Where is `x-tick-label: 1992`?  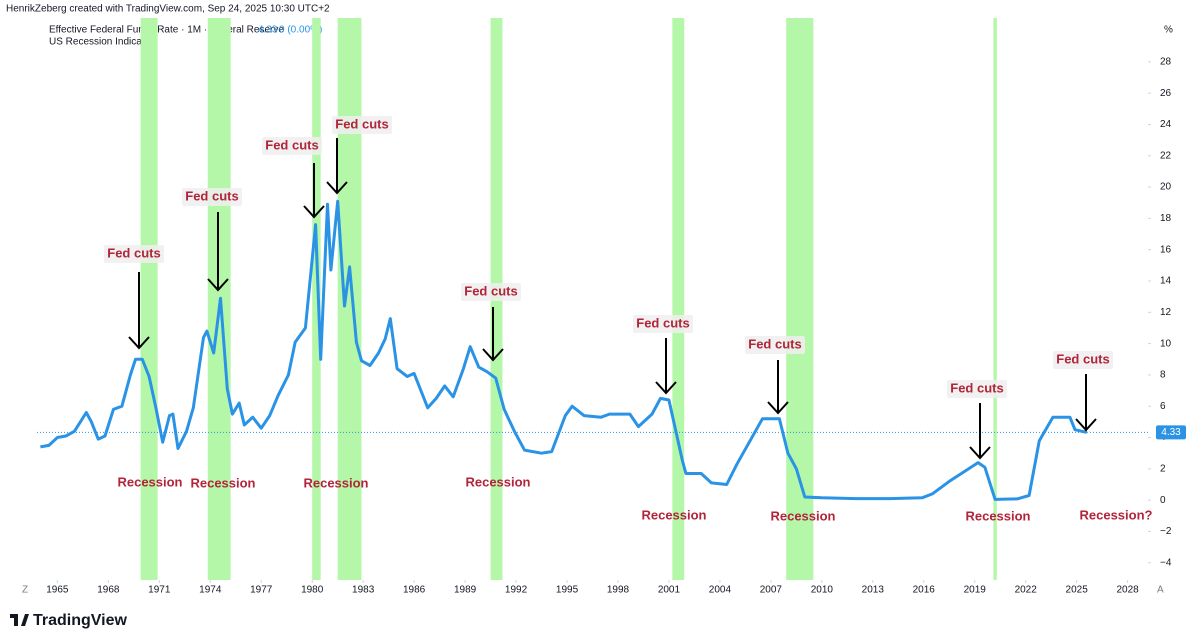 x-tick-label: 1992 is located at coordinates (516, 590).